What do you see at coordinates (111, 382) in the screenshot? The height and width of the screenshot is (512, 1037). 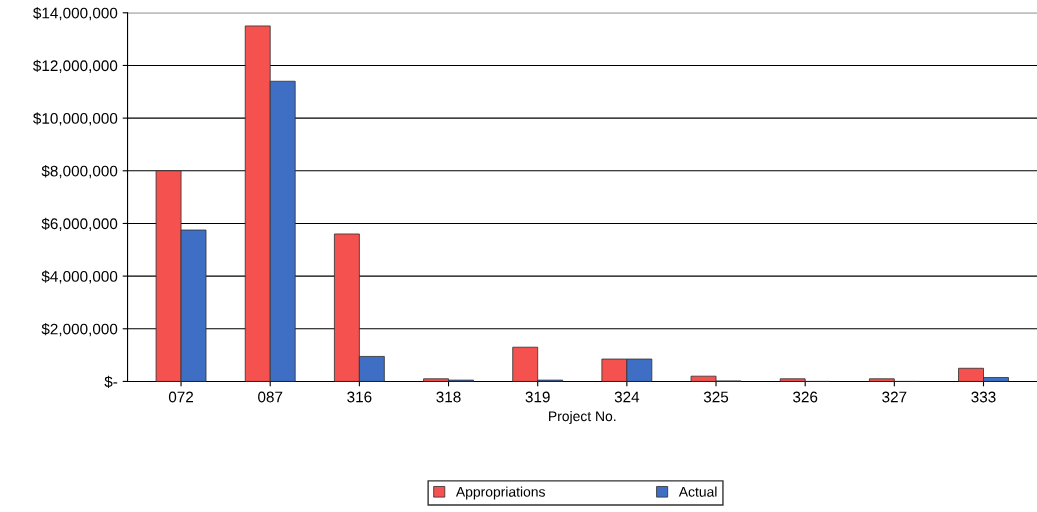 I see `y-tick-label: $-` at bounding box center [111, 382].